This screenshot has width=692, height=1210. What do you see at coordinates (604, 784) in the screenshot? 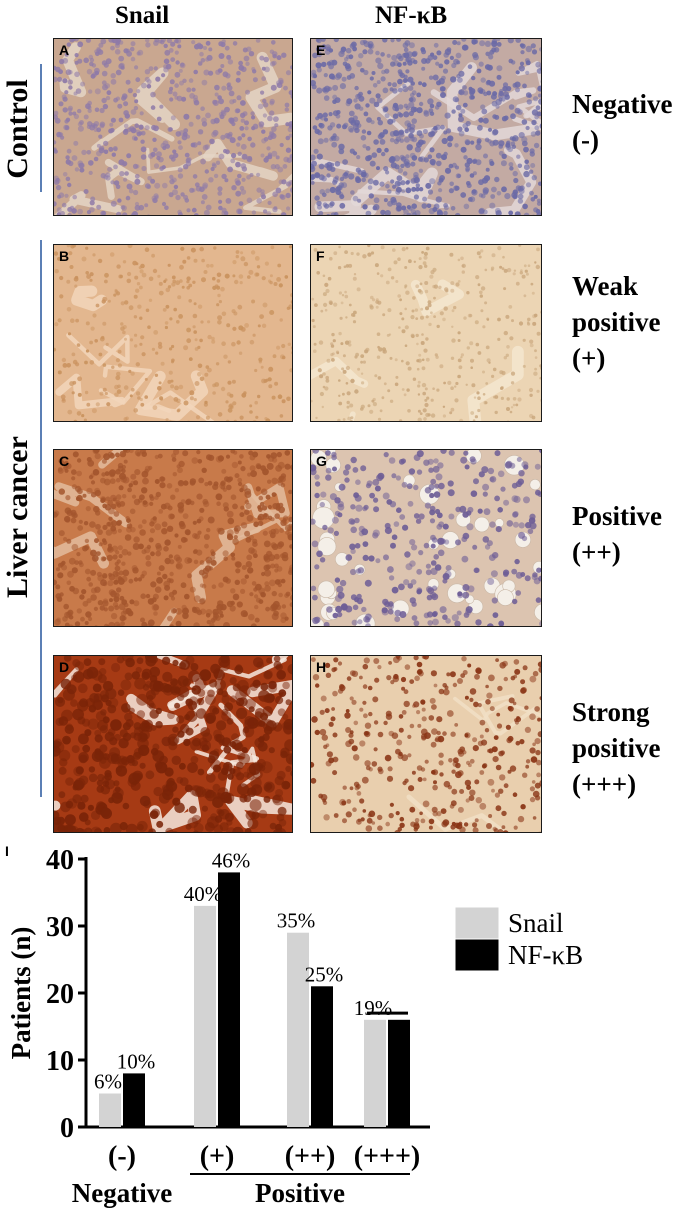
I see `grade-label-line: (+++)` at bounding box center [604, 784].